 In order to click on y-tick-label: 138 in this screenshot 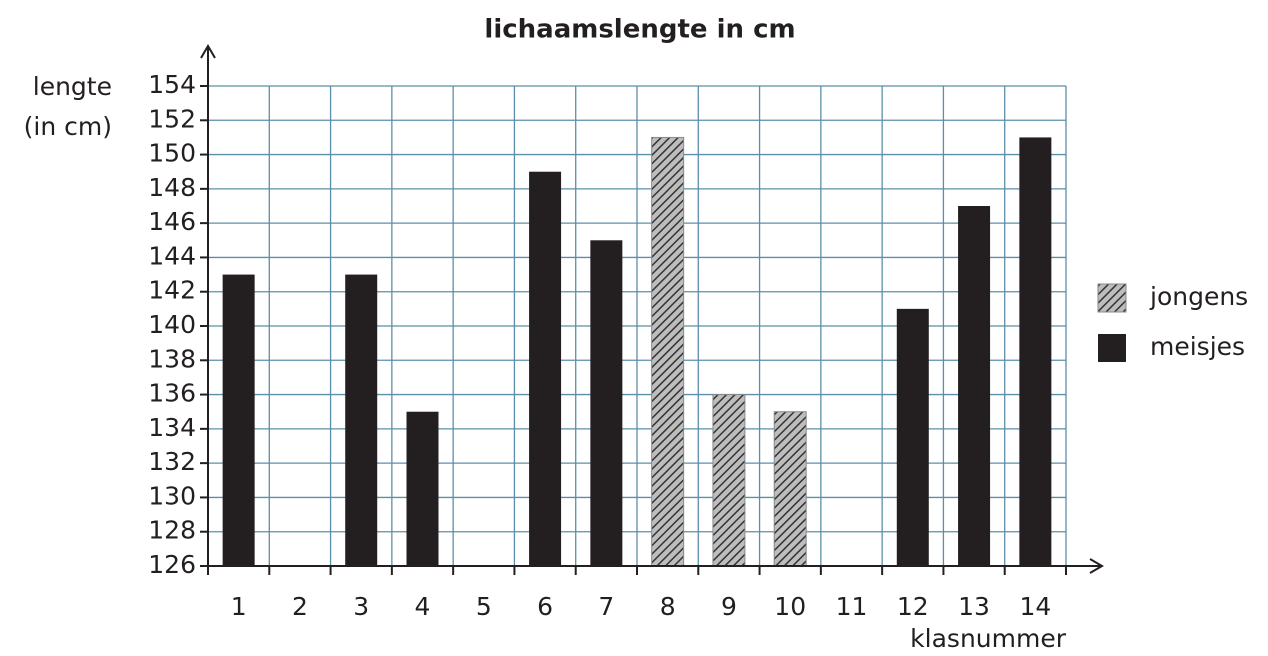, I will do `click(172, 358)`.